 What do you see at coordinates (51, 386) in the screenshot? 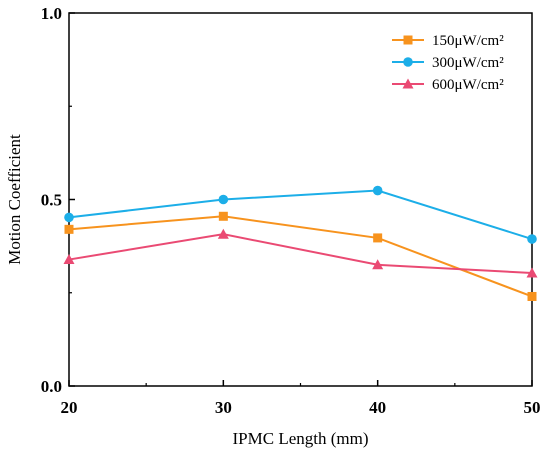
I see `y-tick-label: 0.0` at bounding box center [51, 386].